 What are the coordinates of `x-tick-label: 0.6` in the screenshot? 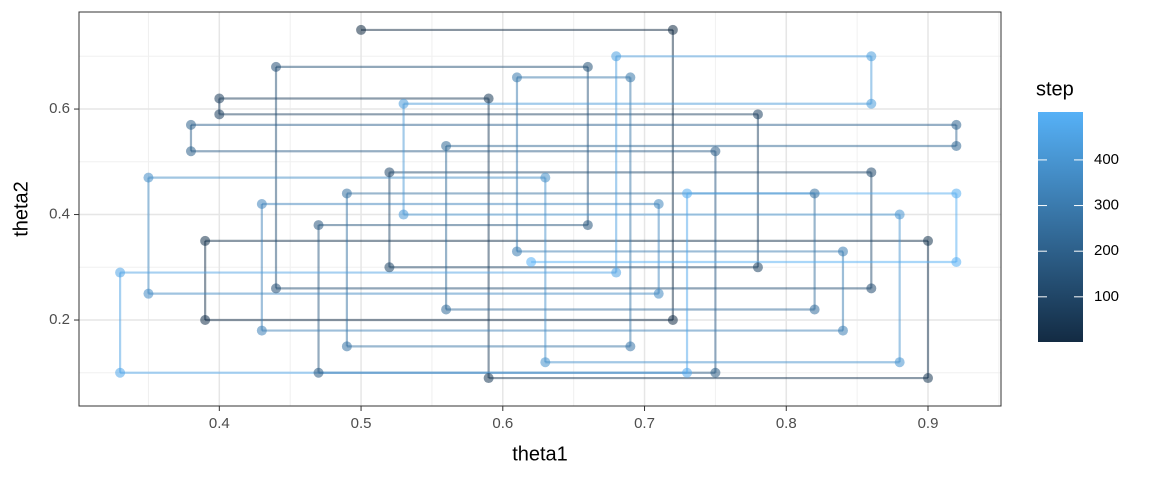 It's located at (502, 423).